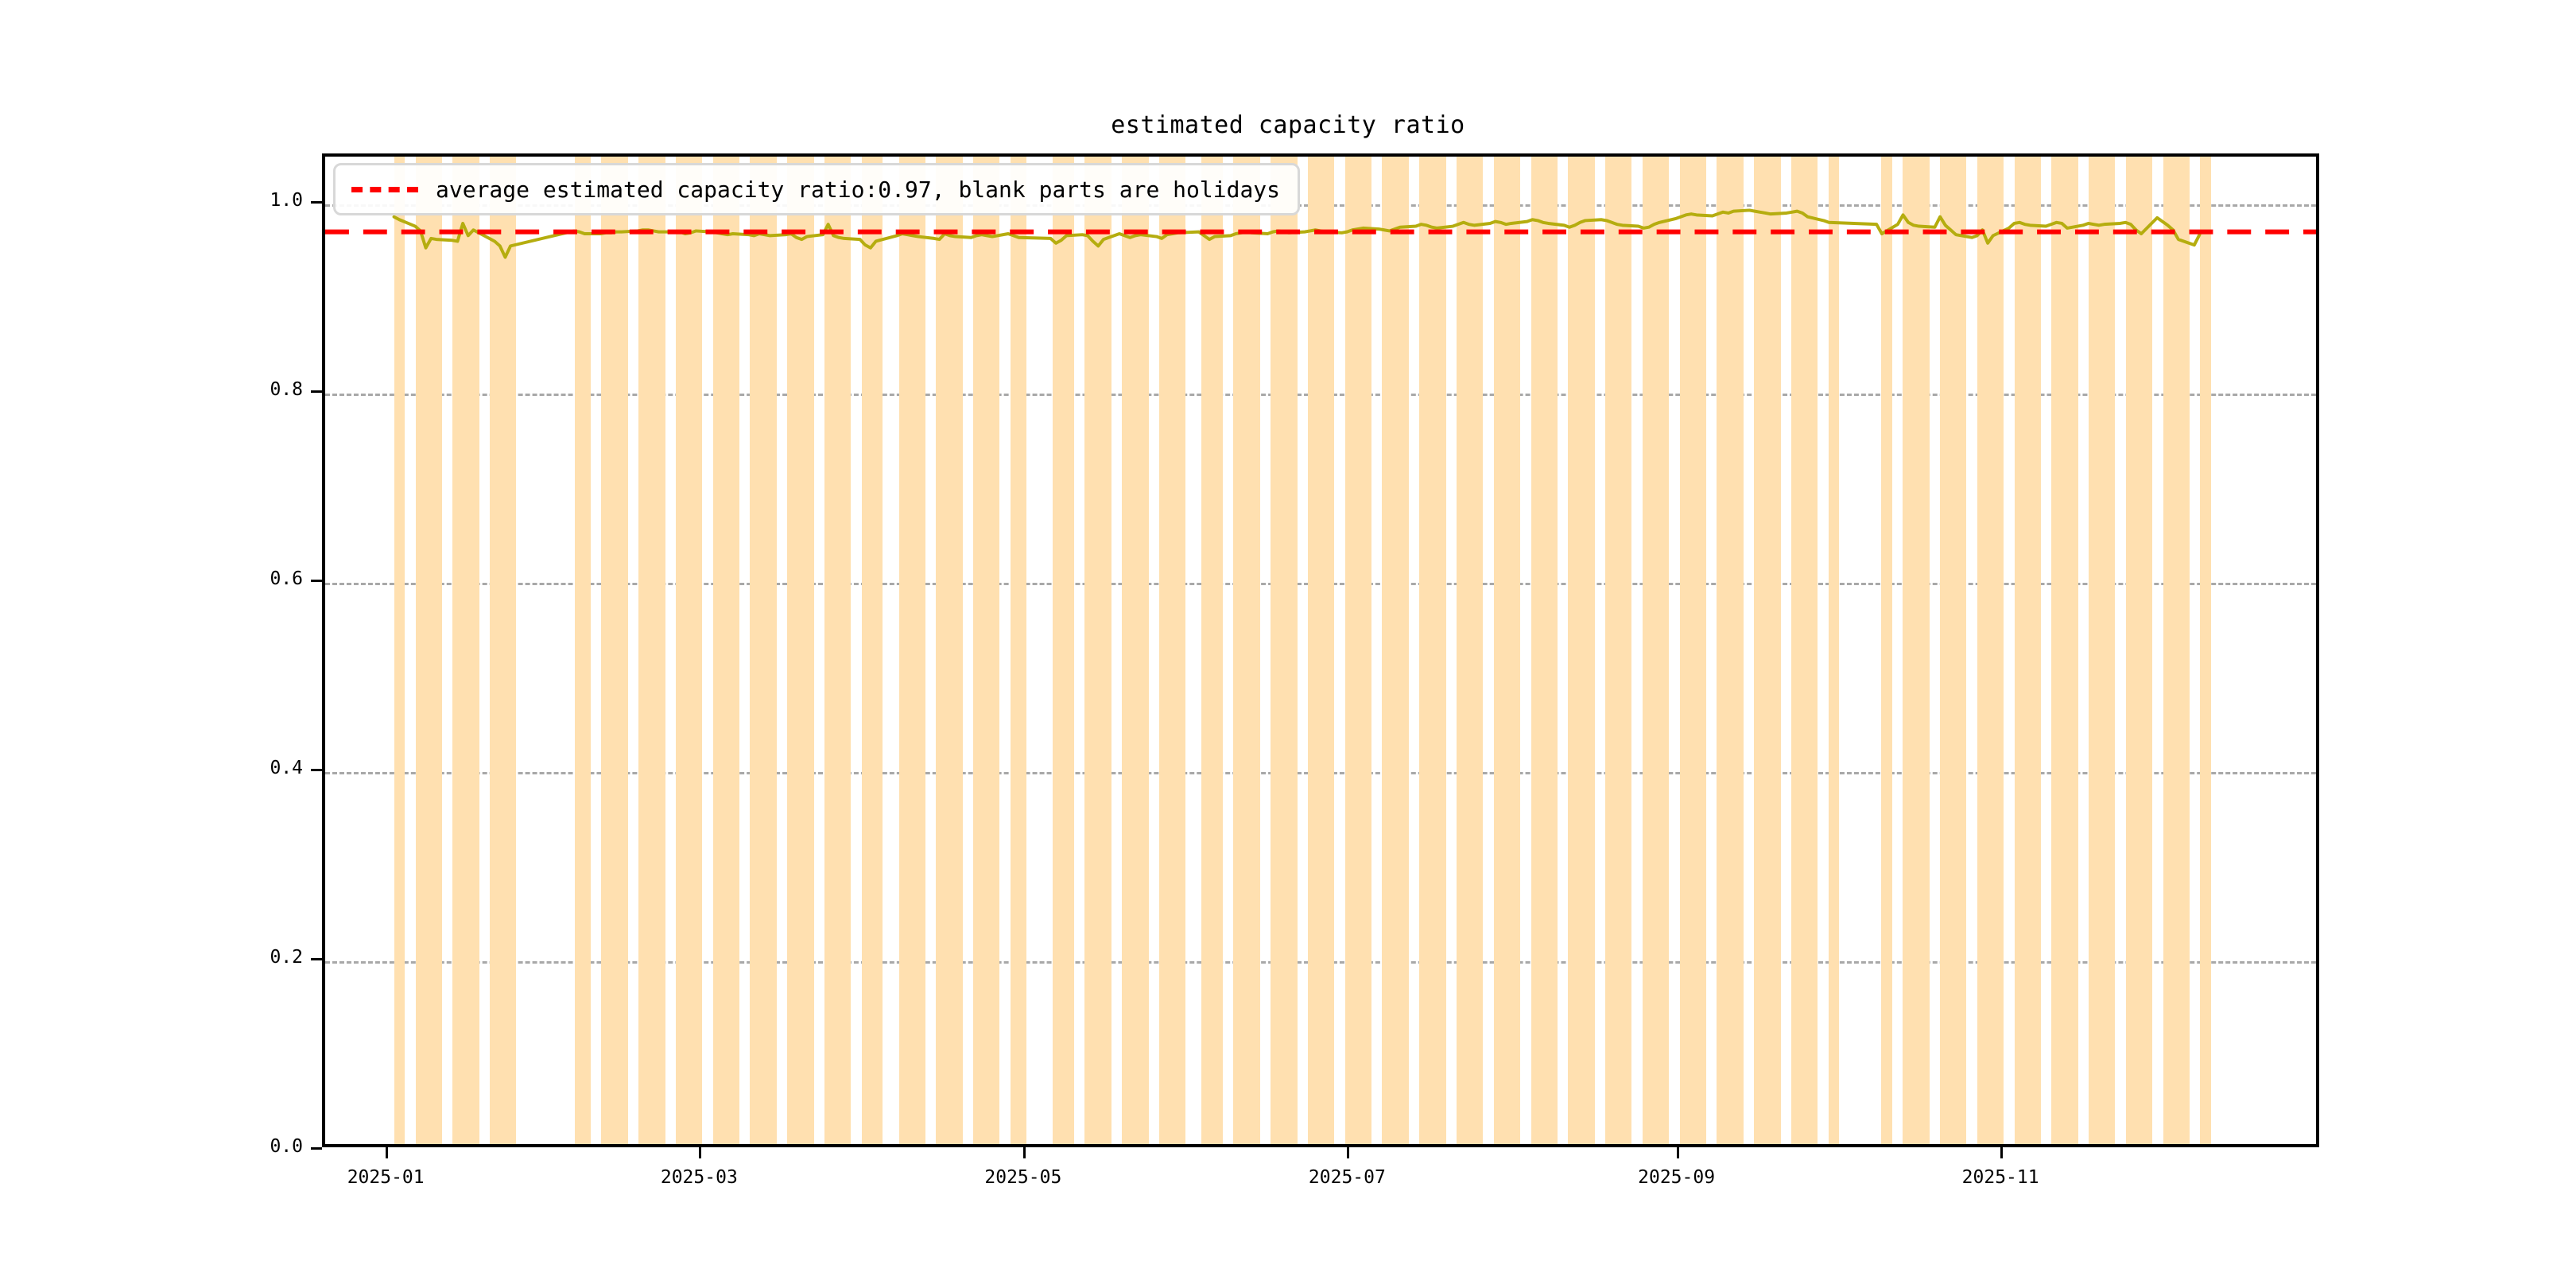  What do you see at coordinates (286, 768) in the screenshot?
I see `y-tick-label: 0.4` at bounding box center [286, 768].